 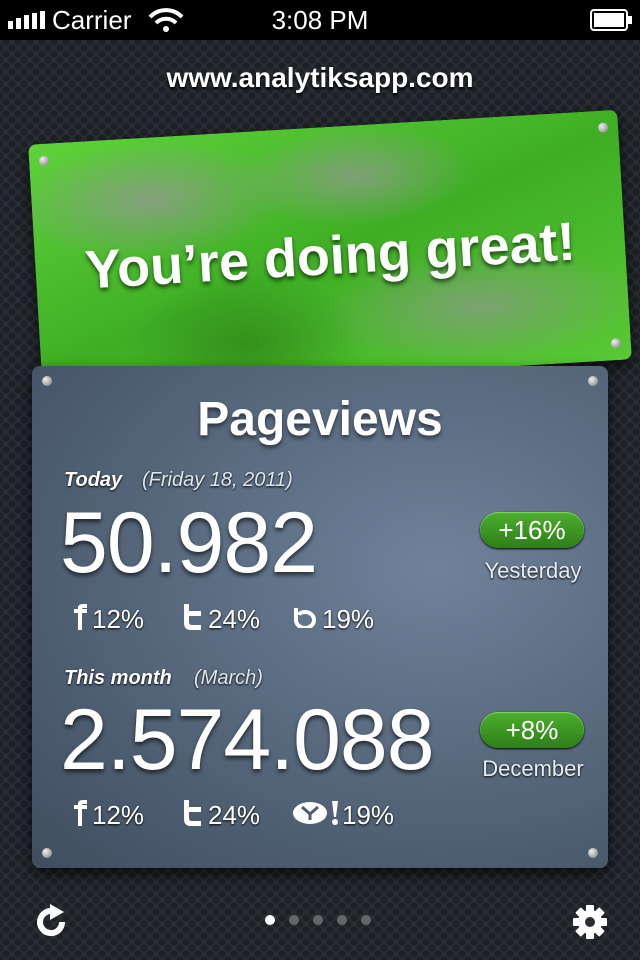 I want to click on section-period: (Friday 18, 2011), so click(x=217, y=480).